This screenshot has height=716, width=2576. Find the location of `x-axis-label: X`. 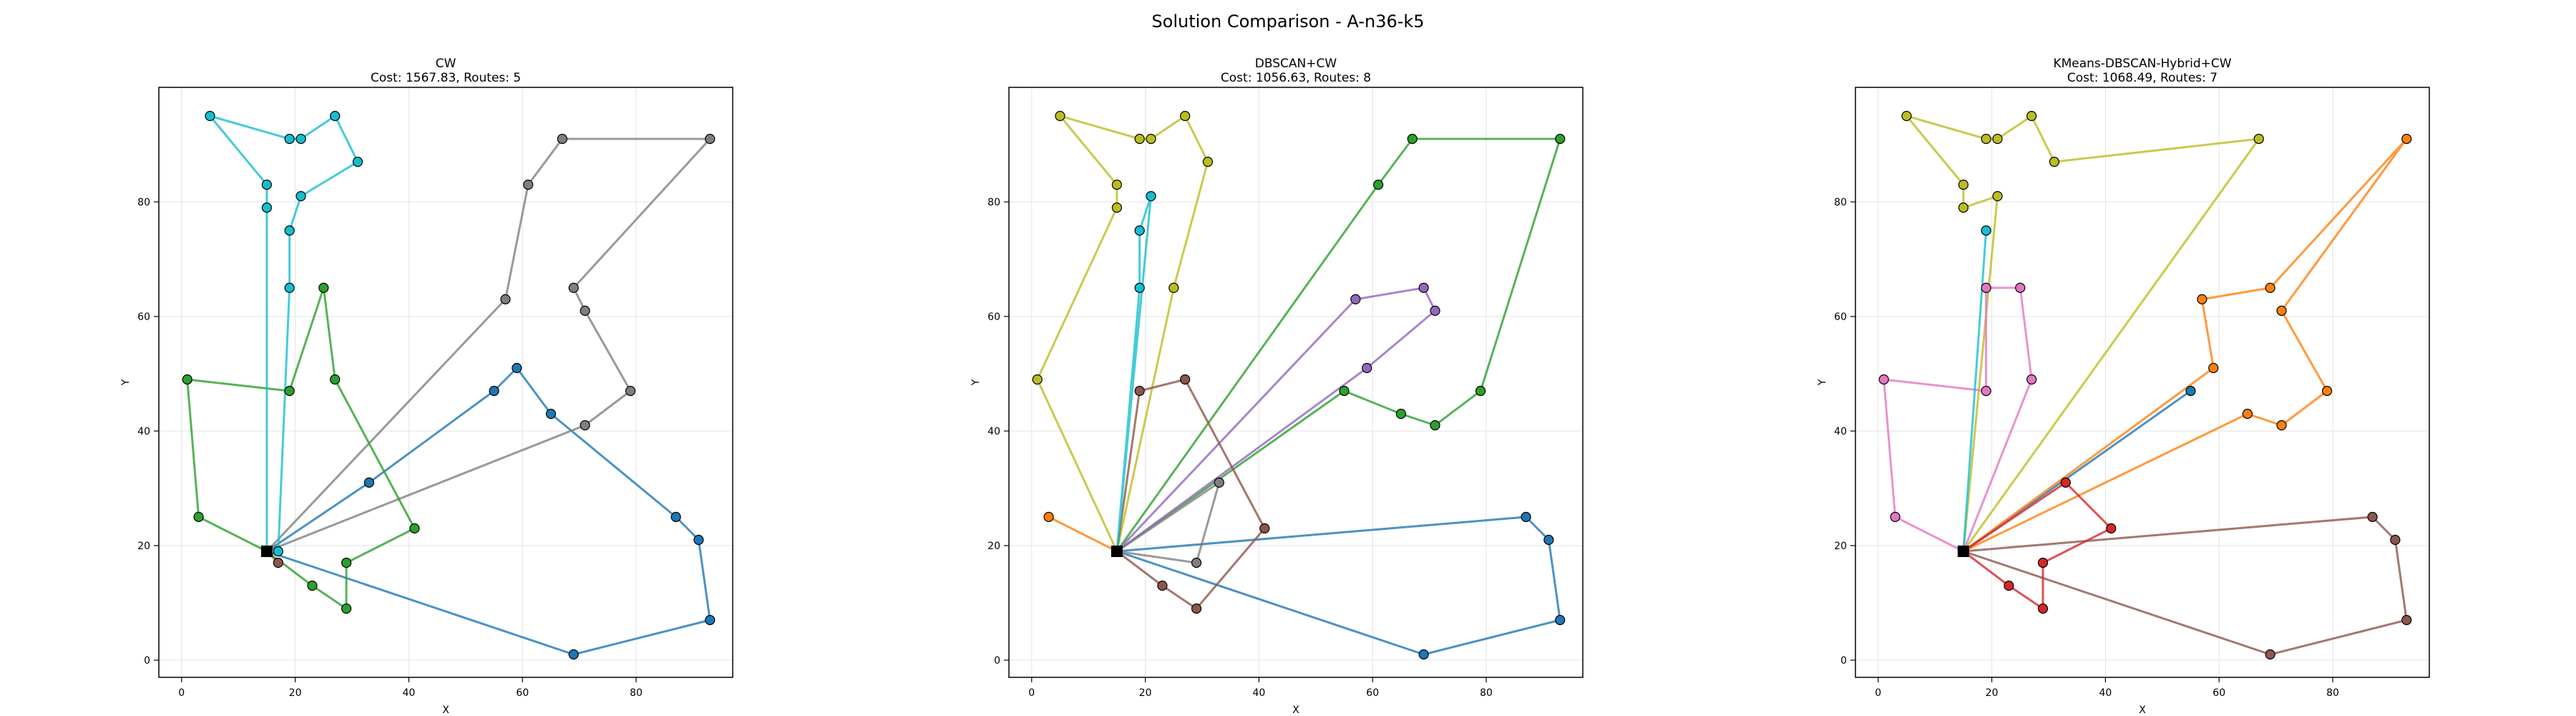

x-axis-label: X is located at coordinates (2142, 710).